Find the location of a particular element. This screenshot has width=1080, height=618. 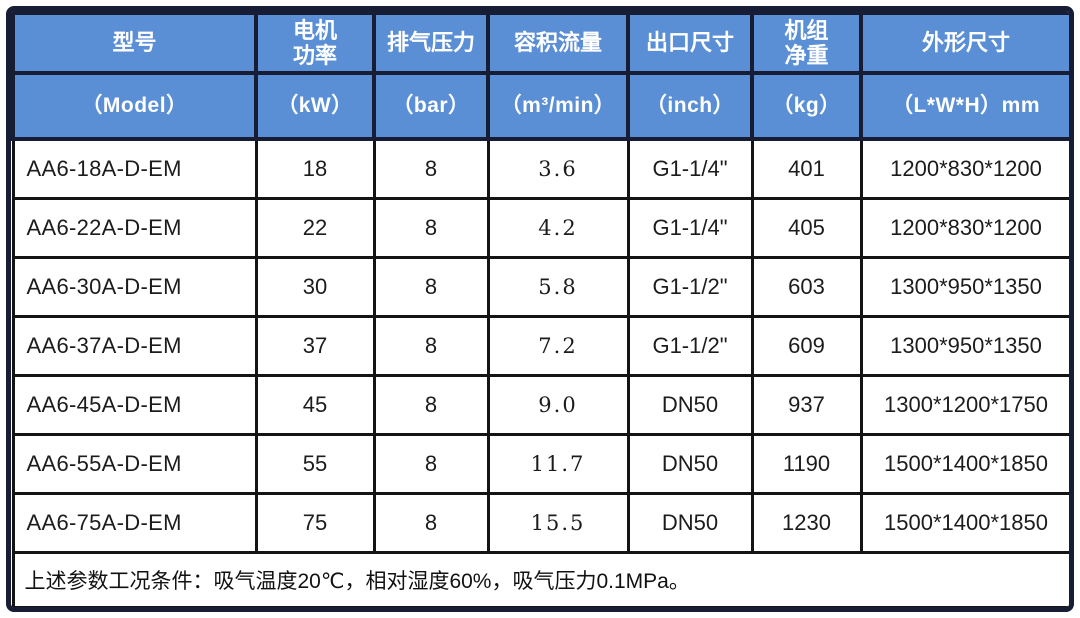

table-footer: 上述参数工况条件：吸气温度20℃，相对湿度60%，吸气压力0.1MPa。 is located at coordinates (540, 578).